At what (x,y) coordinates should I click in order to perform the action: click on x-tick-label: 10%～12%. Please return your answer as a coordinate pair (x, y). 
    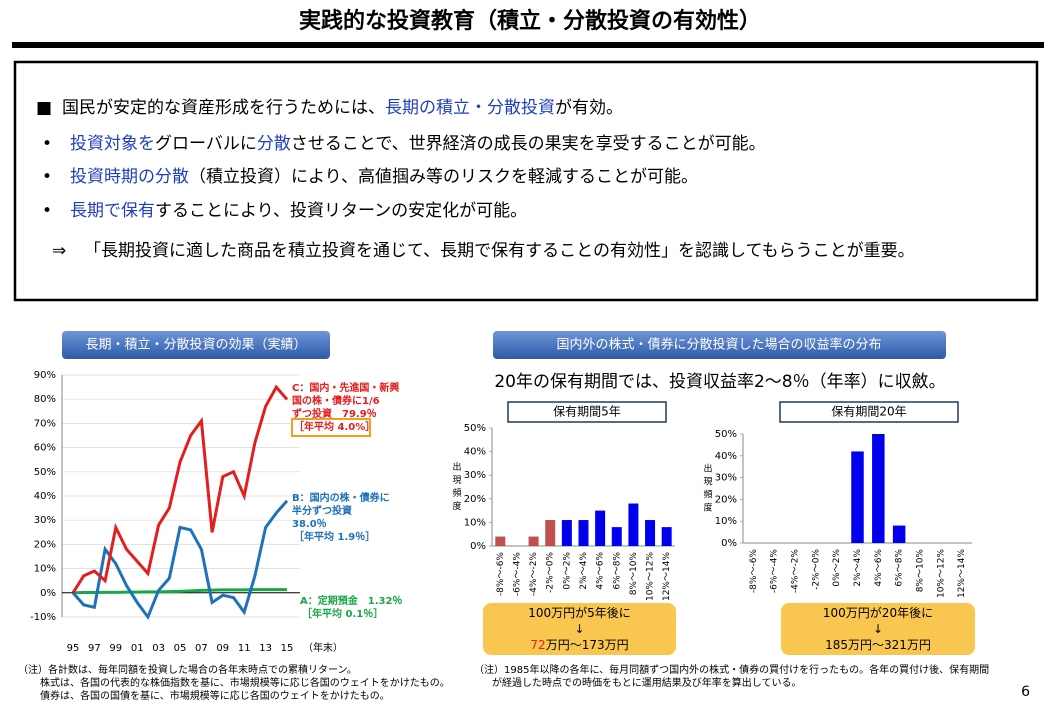
    Looking at the image, I should click on (941, 573).